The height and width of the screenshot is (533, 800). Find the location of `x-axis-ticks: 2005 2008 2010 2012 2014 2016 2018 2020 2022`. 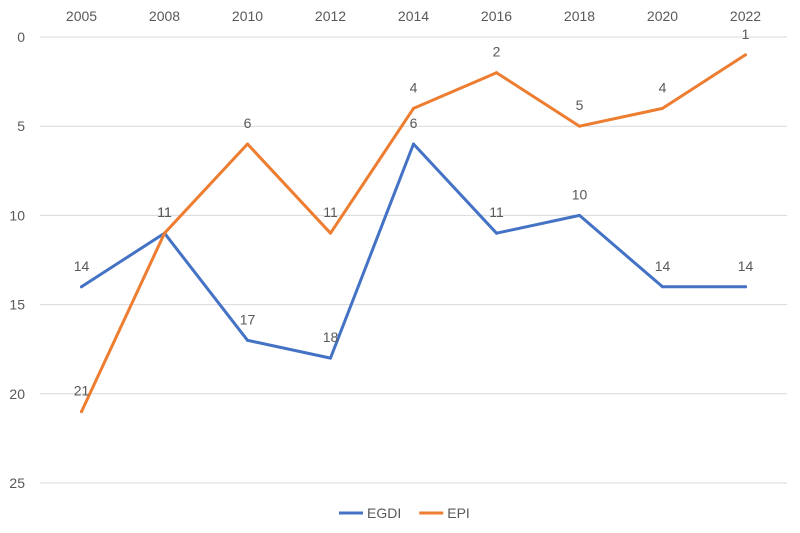

x-axis-ticks: 2005 2008 2010 2012 2014 2016 2018 2020 2022 is located at coordinates (413, 16).